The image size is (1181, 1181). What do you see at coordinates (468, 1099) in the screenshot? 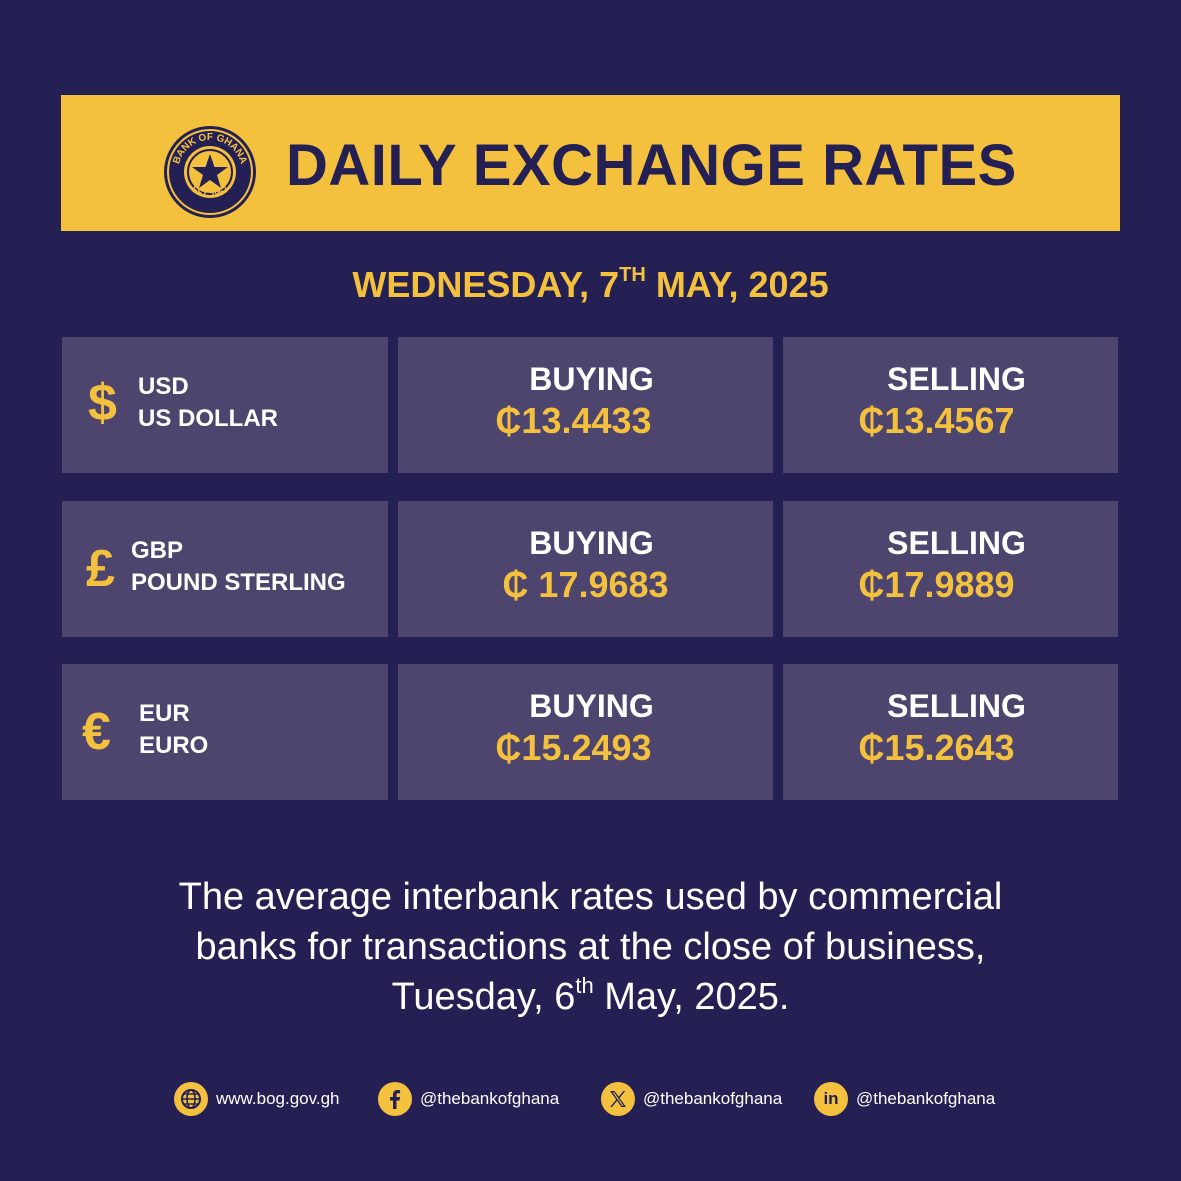
I see `facebook-link: @thebankofghana` at bounding box center [468, 1099].